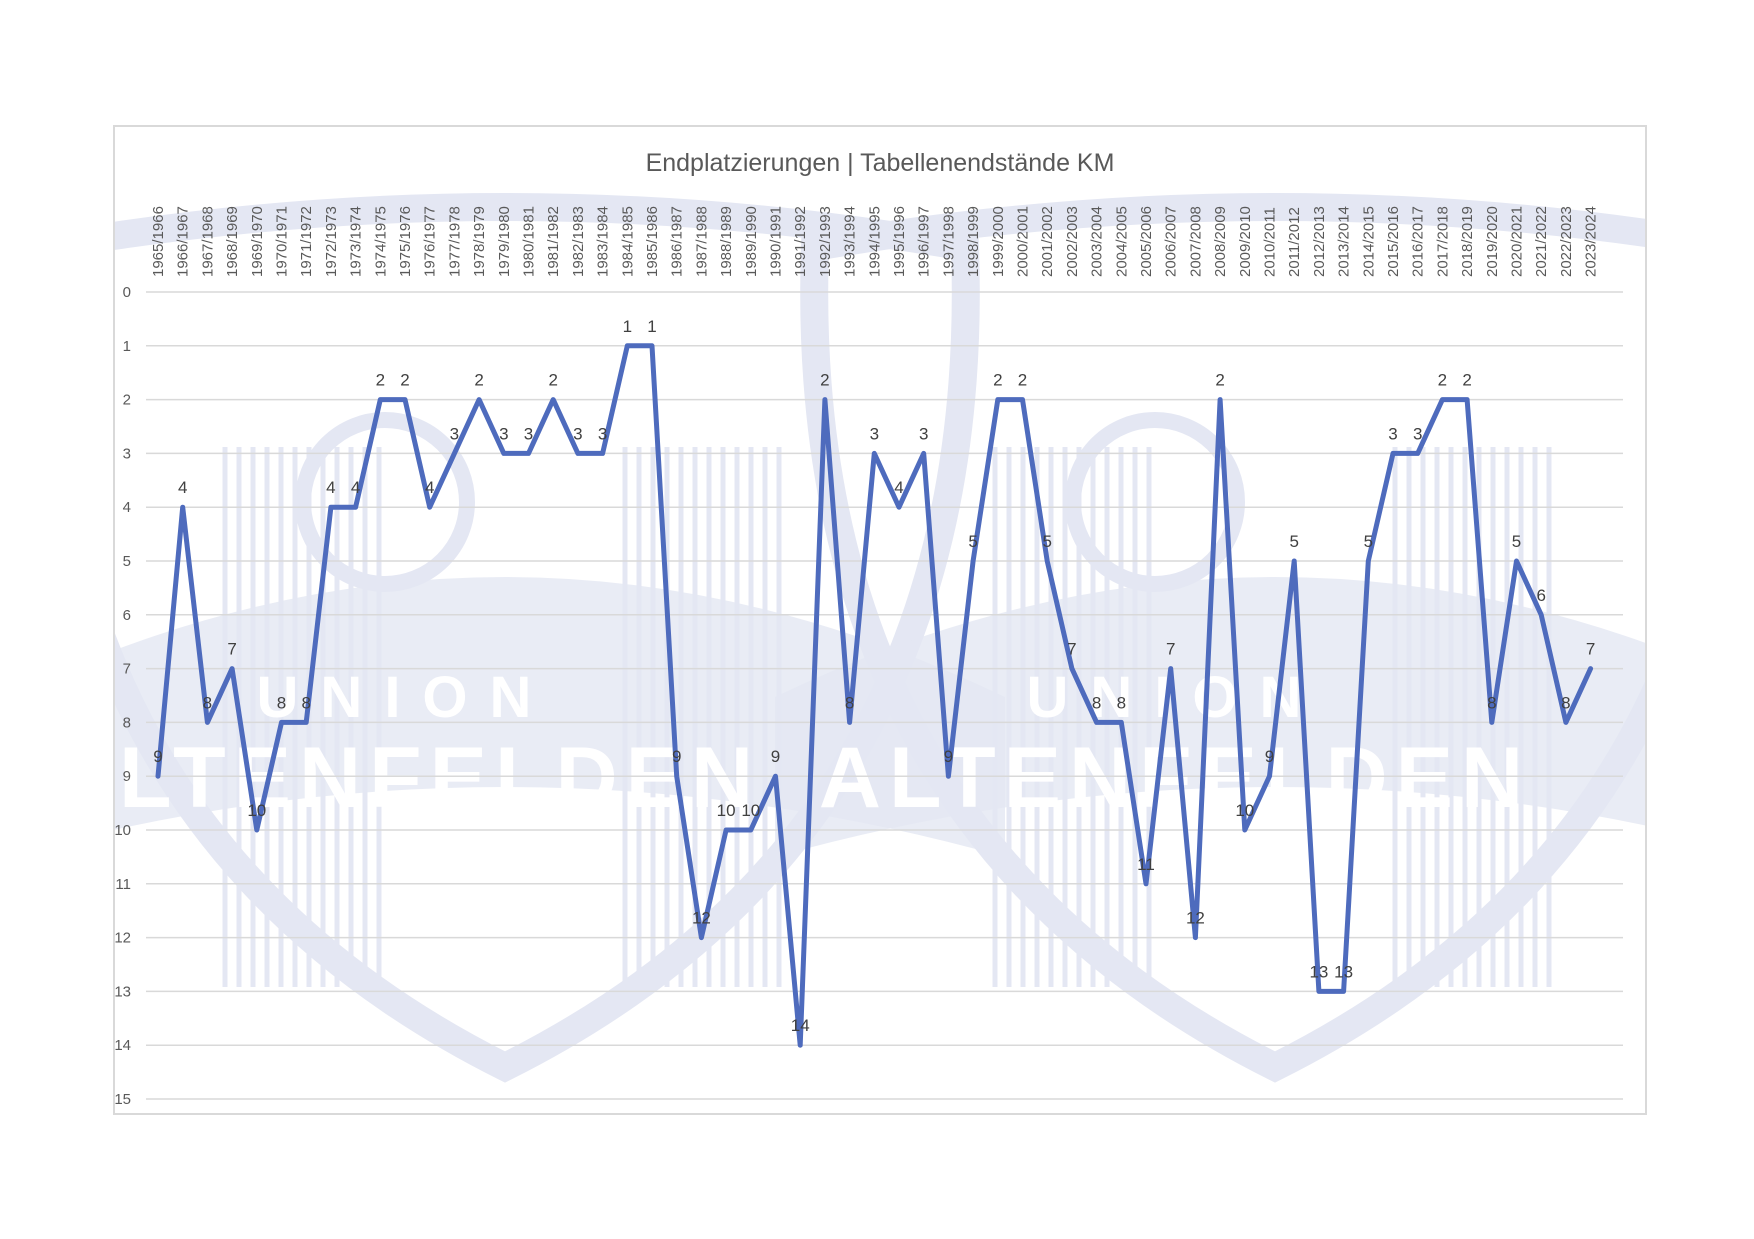 This screenshot has width=1754, height=1239. Describe the element at coordinates (282, 241) in the screenshot. I see `x-tick-label: 1970/1971` at that location.